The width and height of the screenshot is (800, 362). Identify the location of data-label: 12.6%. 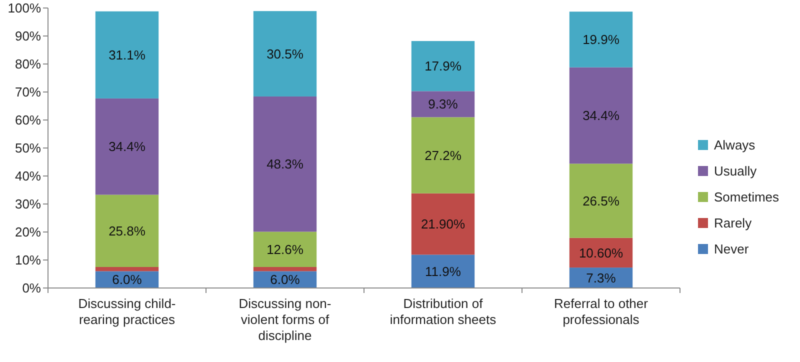
(285, 249).